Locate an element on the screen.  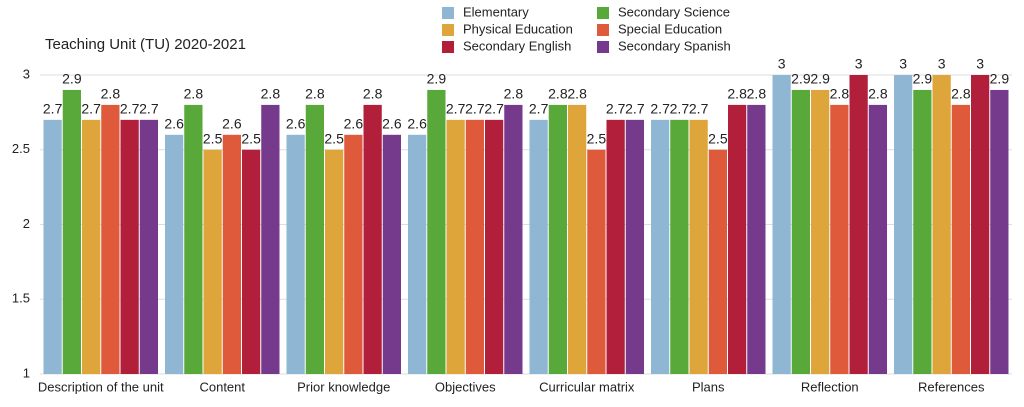
legend-label: Elementary is located at coordinates (496, 11).